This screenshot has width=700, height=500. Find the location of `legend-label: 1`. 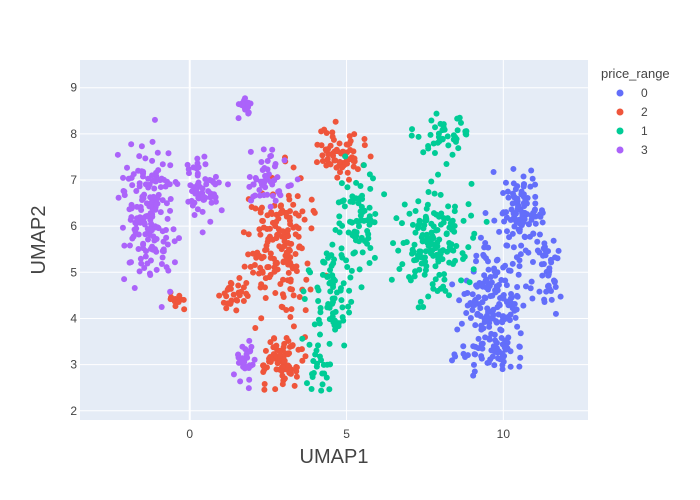

legend-label: 1 is located at coordinates (644, 131).